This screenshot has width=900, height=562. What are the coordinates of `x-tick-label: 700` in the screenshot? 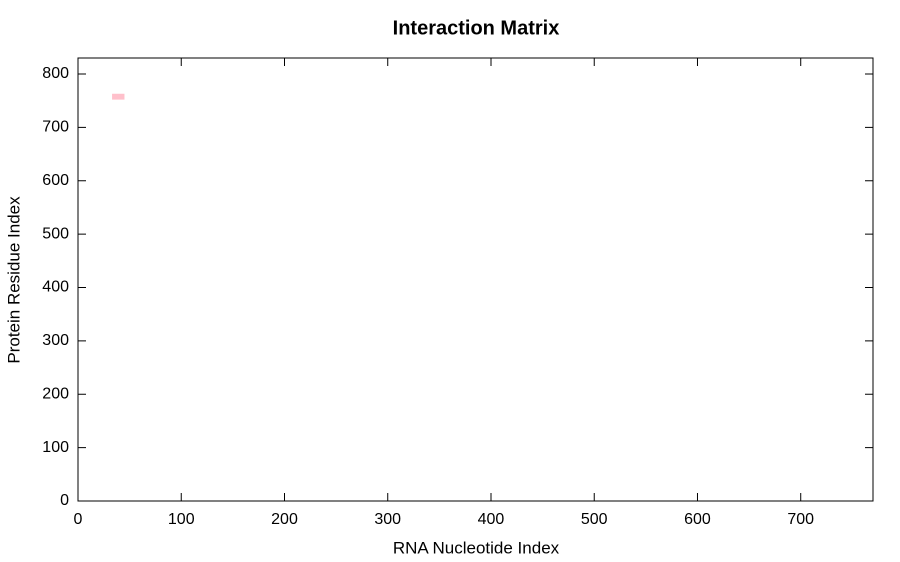 It's located at (800, 519).